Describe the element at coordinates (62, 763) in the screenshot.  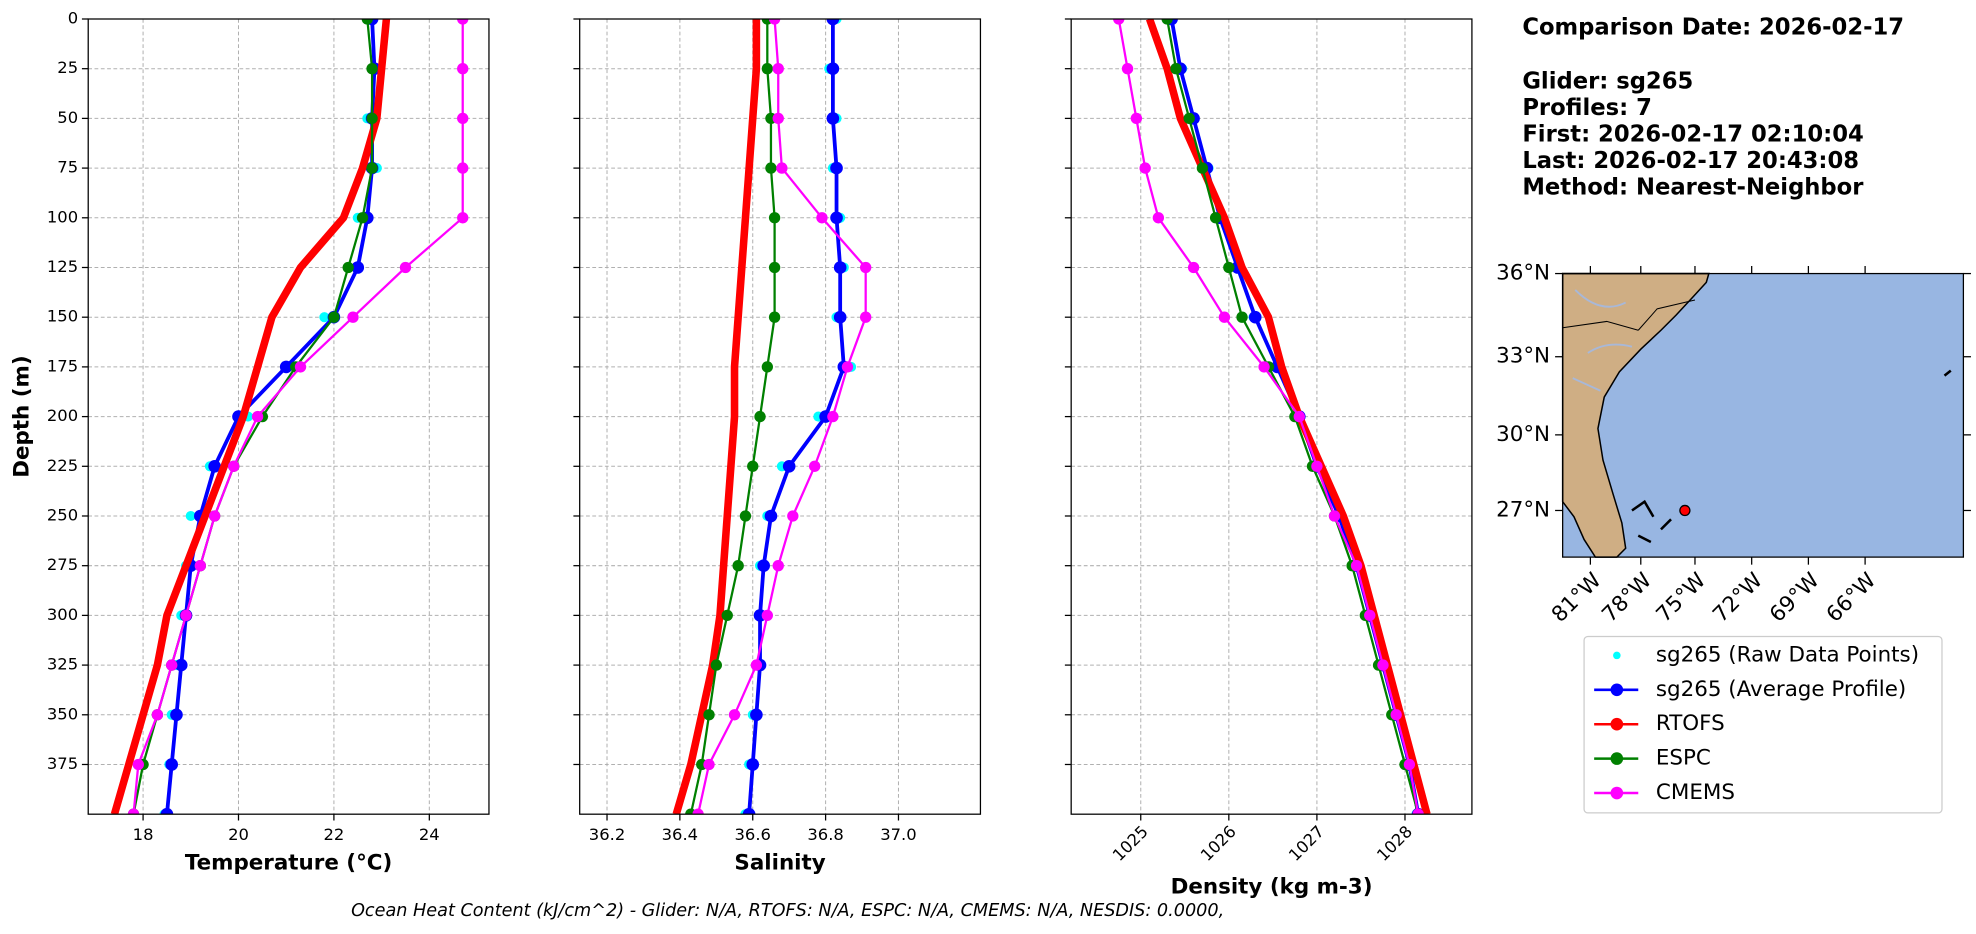
I see `y-tick-label: 375` at that location.